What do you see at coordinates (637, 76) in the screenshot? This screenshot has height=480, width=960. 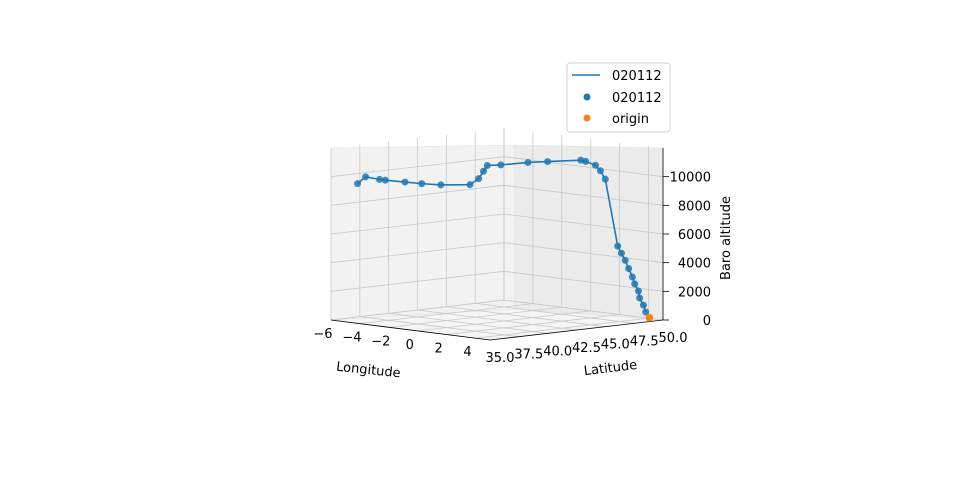 I see `legend-label-line: 020112` at bounding box center [637, 76].